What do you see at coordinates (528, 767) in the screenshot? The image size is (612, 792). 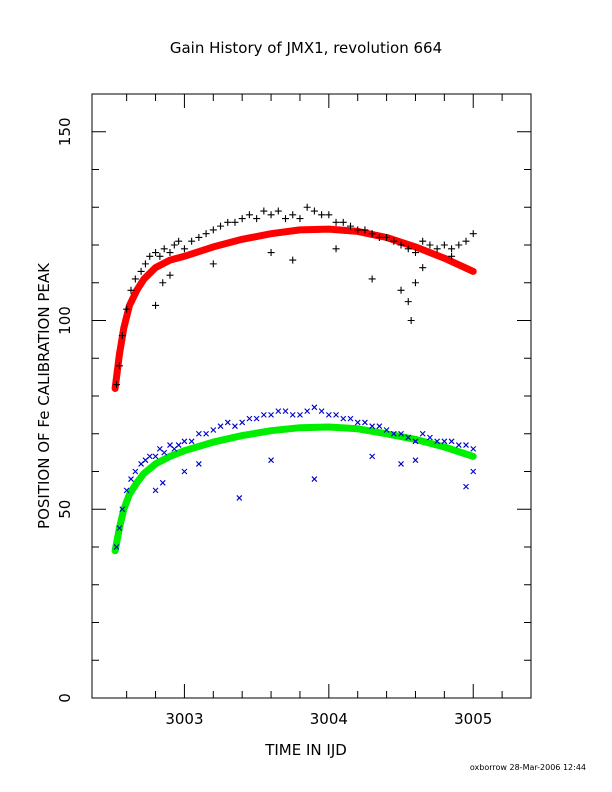 I see `footer-credit: oxborrow 28-Mar-2006 12:44` at bounding box center [528, 767].